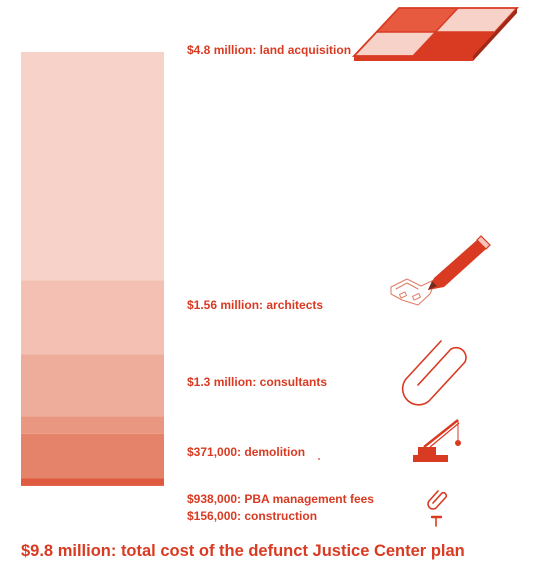 The height and width of the screenshot is (571, 547). I want to click on paperclip-icon, so click(434, 373).